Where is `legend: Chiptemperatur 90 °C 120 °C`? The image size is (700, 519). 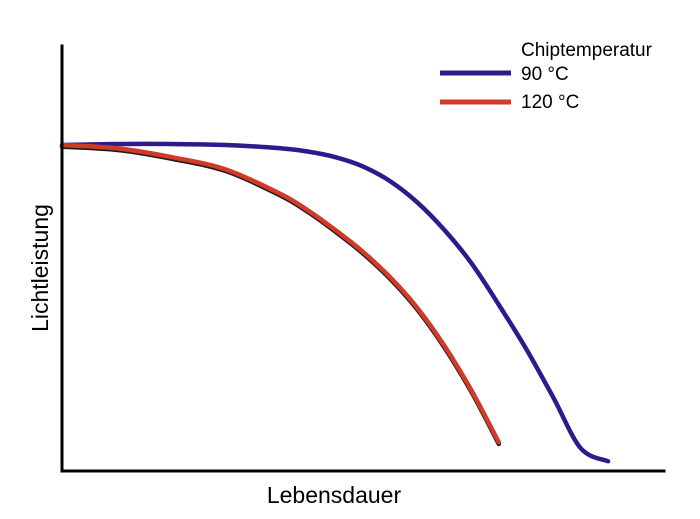
legend: Chiptemperatur 90 °C 120 °C is located at coordinates (546, 76).